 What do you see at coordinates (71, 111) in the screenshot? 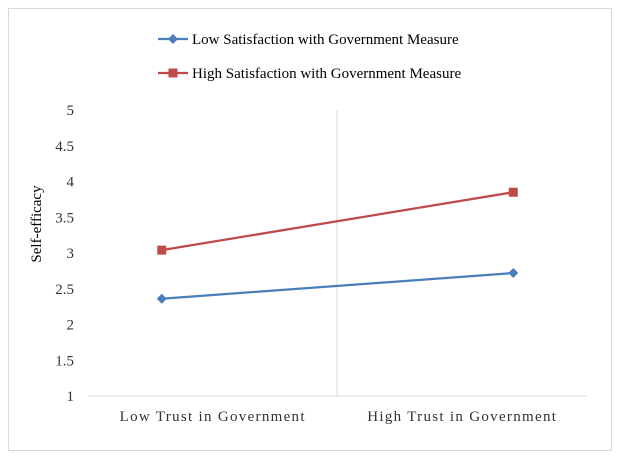
I see `y-tick-label: 5` at bounding box center [71, 111].